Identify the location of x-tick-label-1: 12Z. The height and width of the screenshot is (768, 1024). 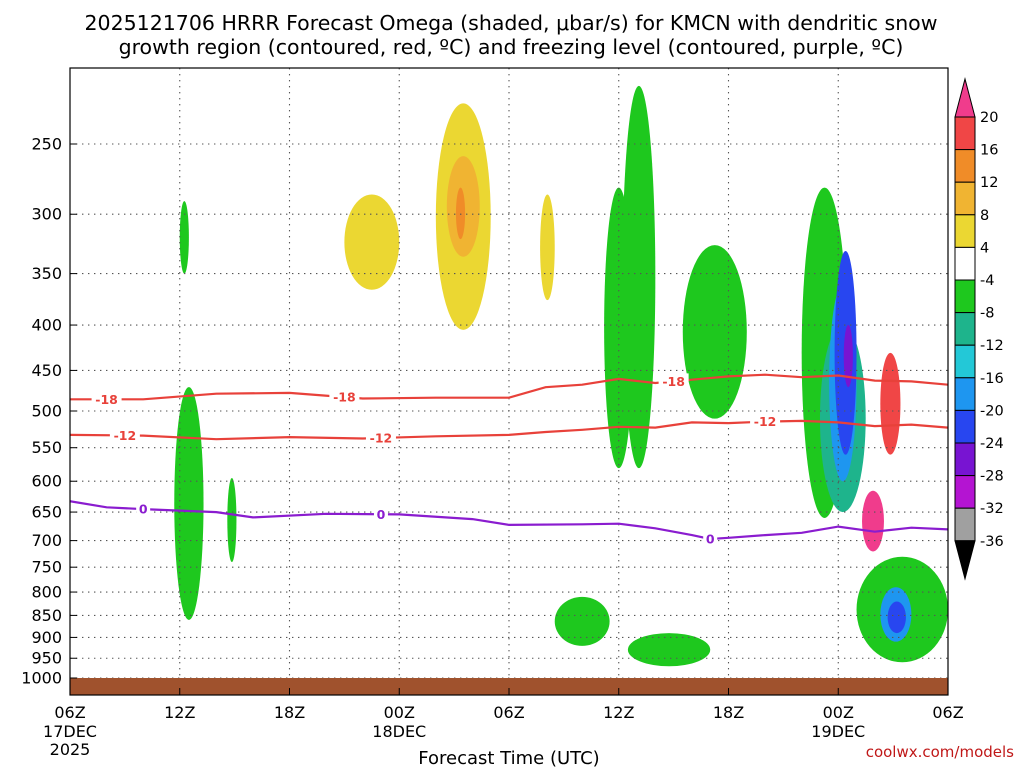
(179, 712).